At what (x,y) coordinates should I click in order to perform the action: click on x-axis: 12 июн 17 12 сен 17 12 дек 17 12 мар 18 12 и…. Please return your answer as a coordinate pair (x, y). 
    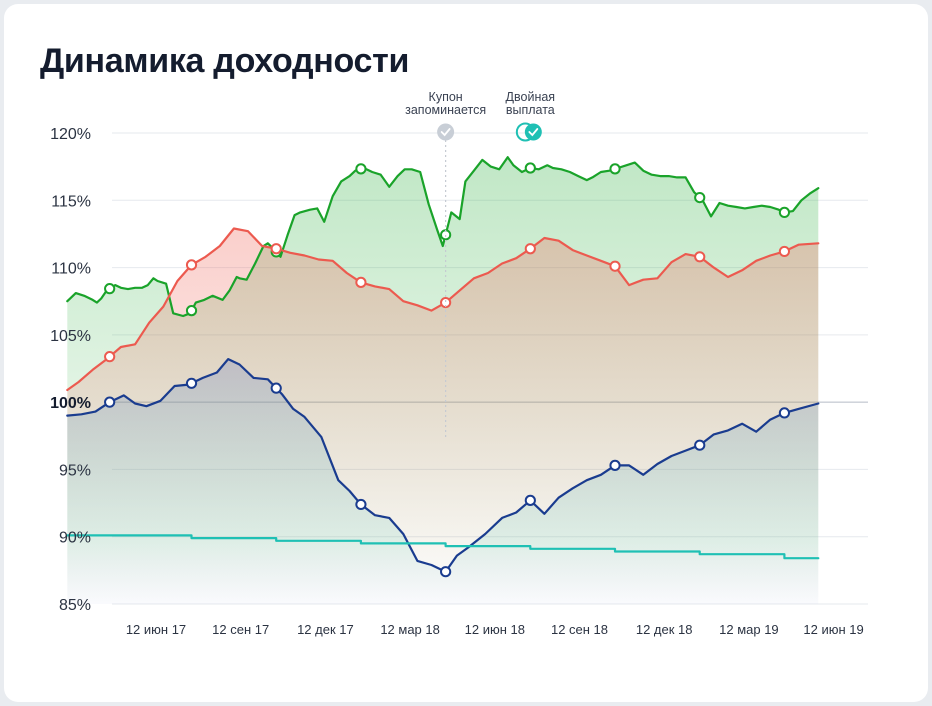
    Looking at the image, I should click on (495, 629).